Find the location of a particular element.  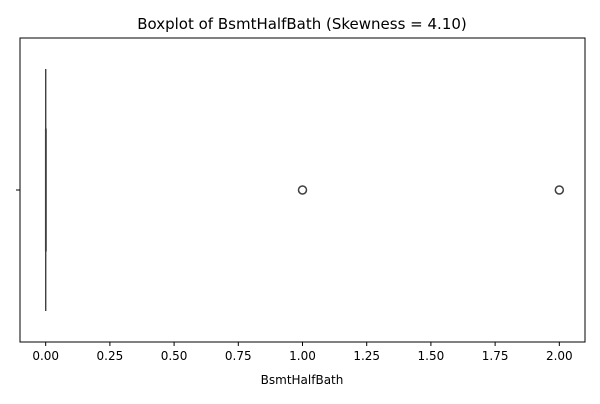

x-tick-label: 1.25 is located at coordinates (366, 356).